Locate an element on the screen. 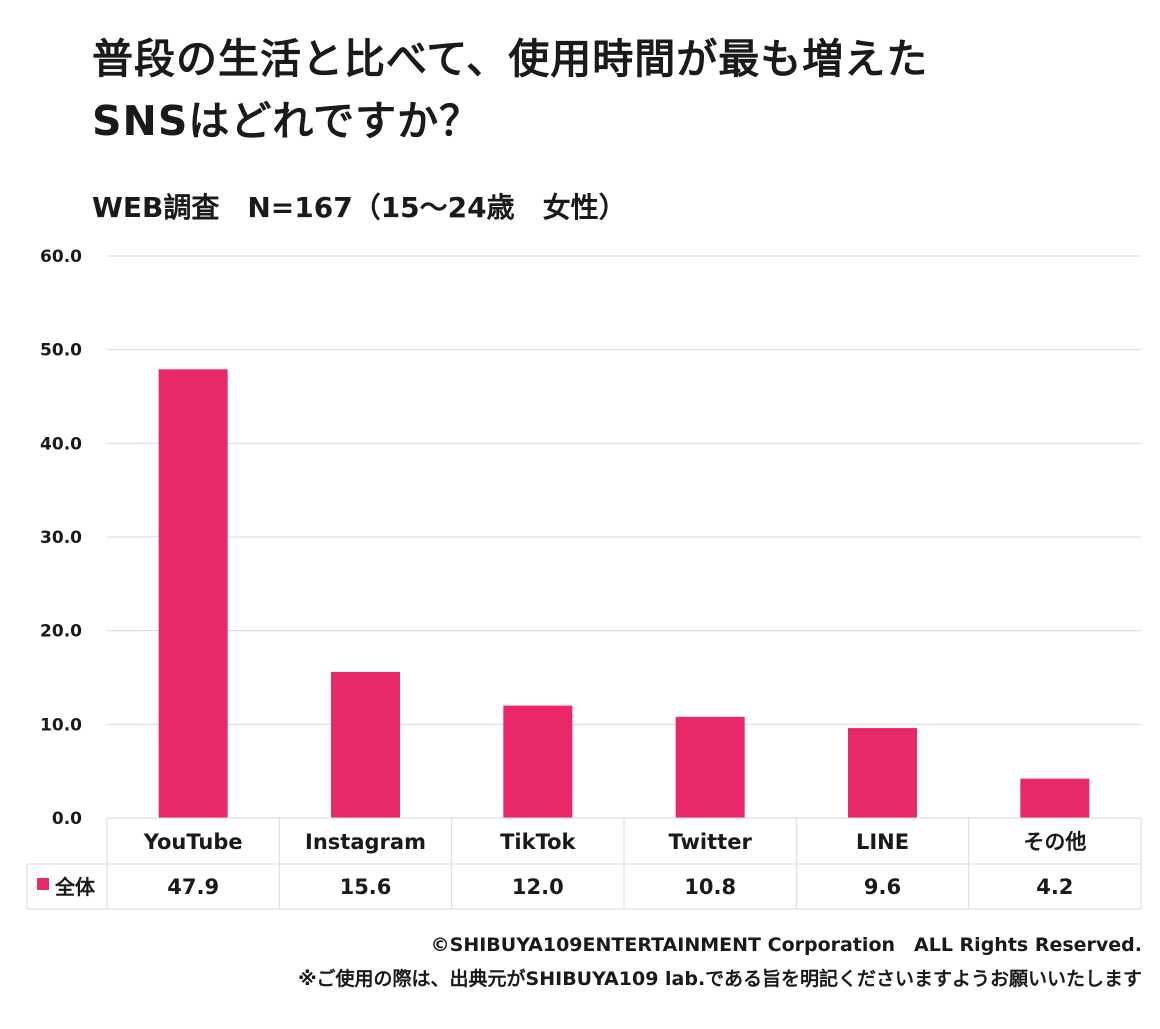 This screenshot has height=1029, width=1160. chart-subtitle: WEB調査 N=167（15～24歳 女性） is located at coordinates (359, 207).